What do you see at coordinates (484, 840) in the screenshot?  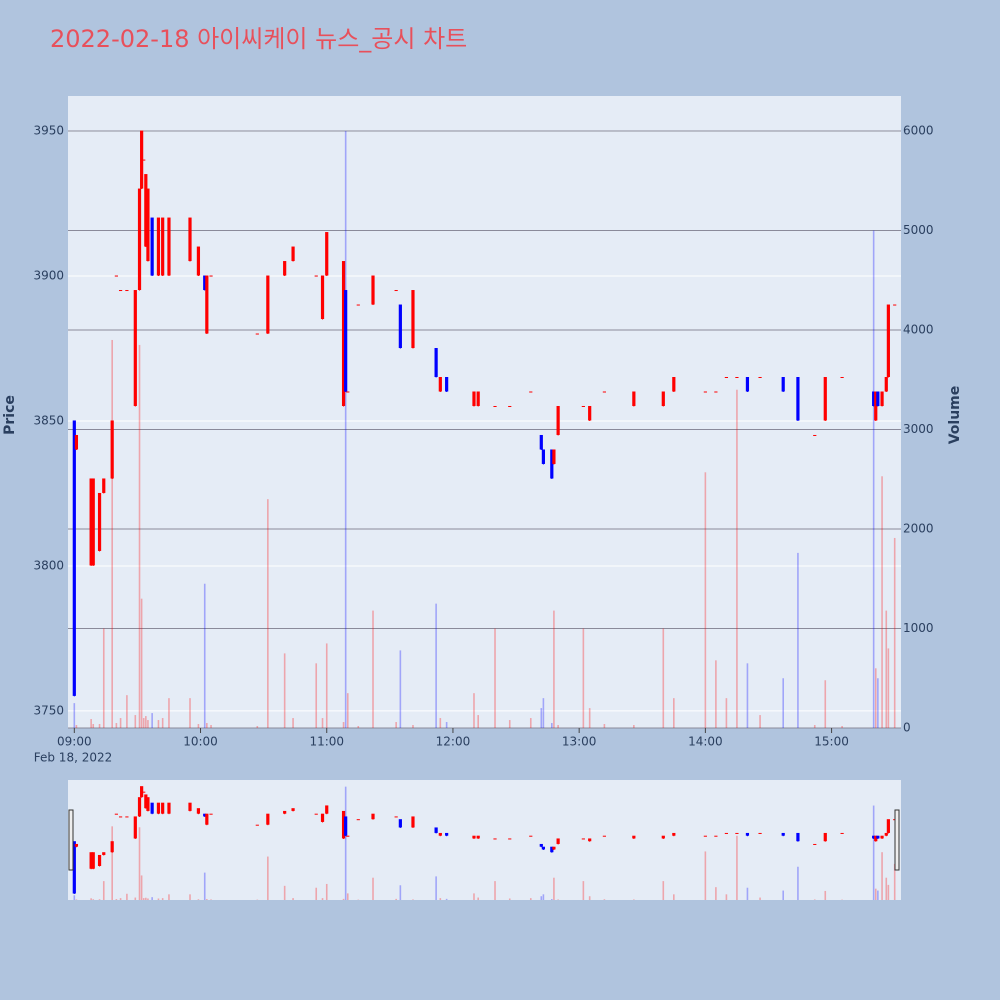 I see `range-slider` at bounding box center [484, 840].